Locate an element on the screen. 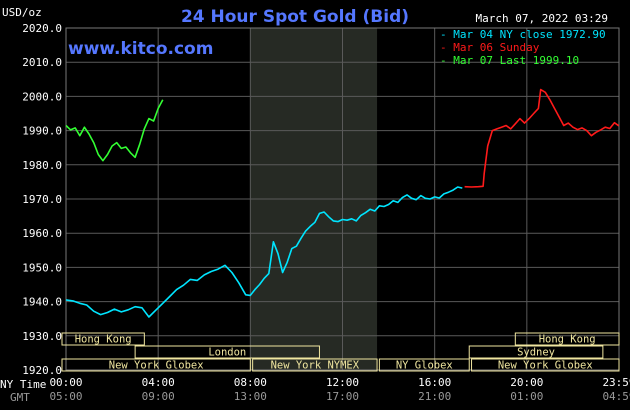 Image resolution: width=630 pixels, height=410 pixels. site-watermark: www.kitco.com is located at coordinates (140, 49).